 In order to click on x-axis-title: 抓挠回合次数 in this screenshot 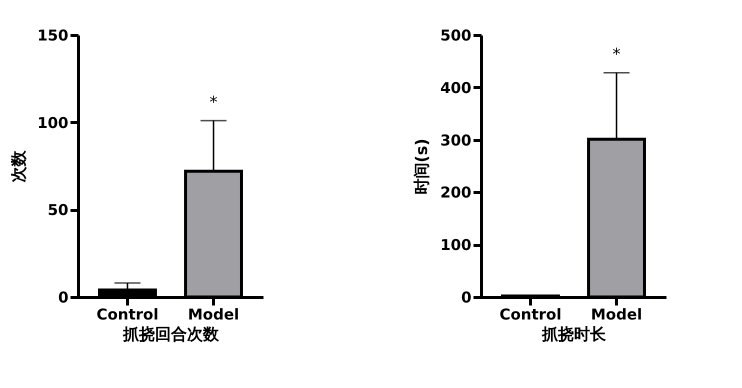, I will do `click(171, 334)`.